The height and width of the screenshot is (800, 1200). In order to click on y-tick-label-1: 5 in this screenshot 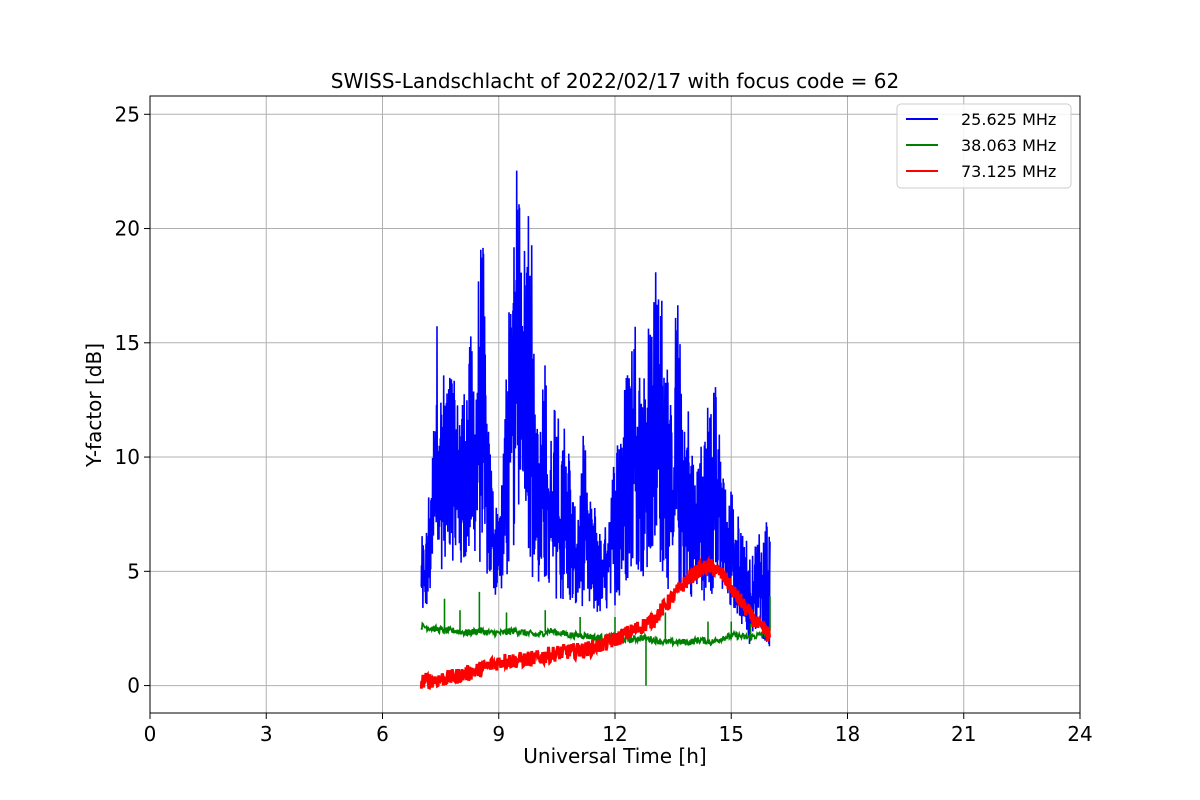, I will do `click(133, 571)`.